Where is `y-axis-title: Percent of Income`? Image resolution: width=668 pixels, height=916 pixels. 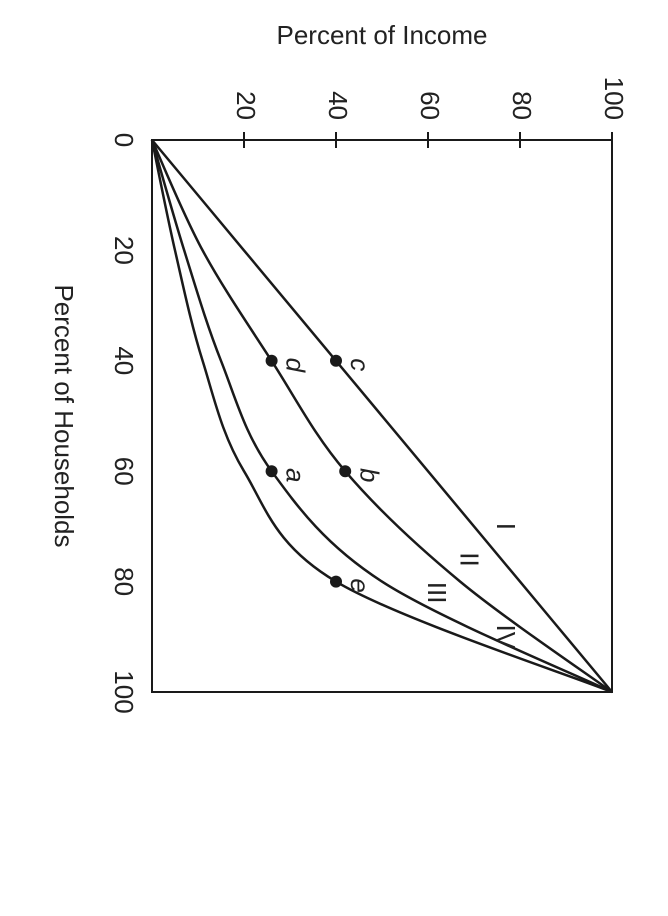 y-axis-title: Percent of Income is located at coordinates (382, 35).